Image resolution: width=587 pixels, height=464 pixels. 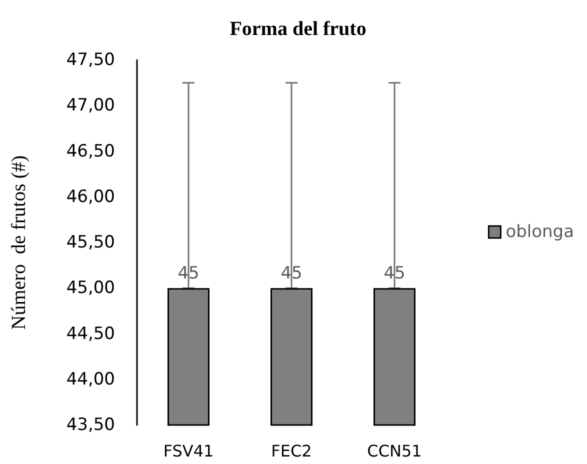 I want to click on y-tick-label: 45,50, so click(x=90, y=242).